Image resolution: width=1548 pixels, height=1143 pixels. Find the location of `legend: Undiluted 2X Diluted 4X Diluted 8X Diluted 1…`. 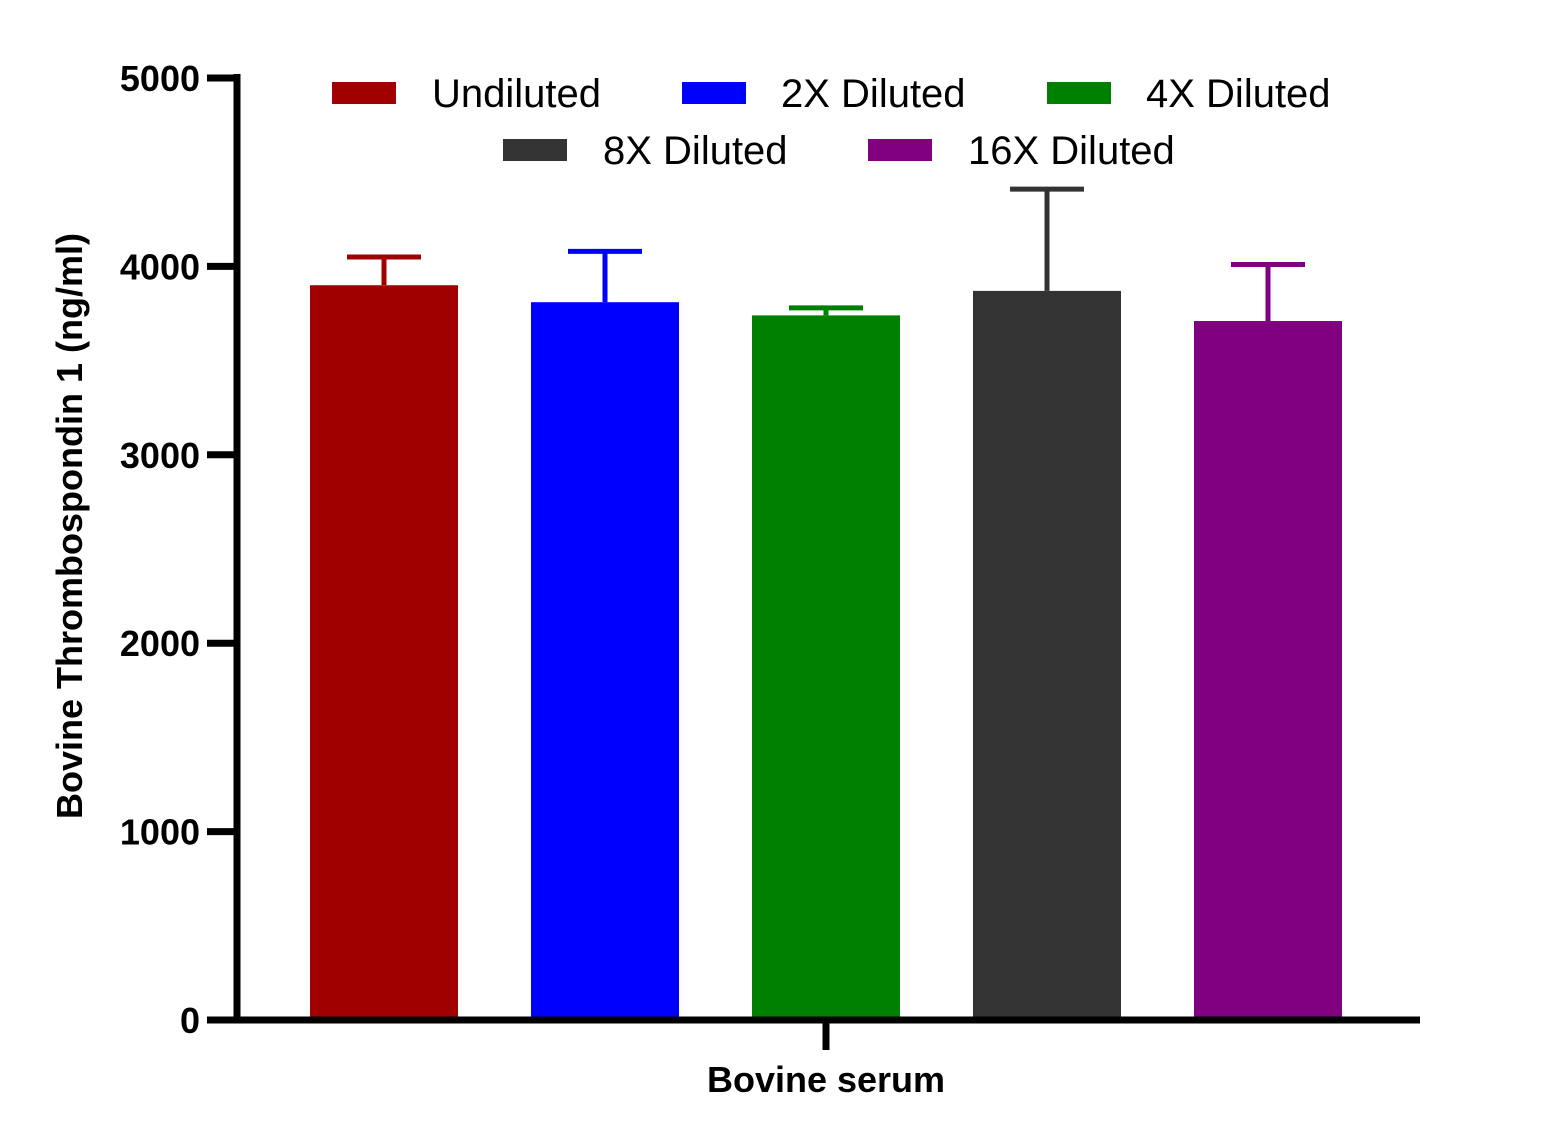

legend: Undiluted 2X Diluted 4X Diluted 8X Diluted 1… is located at coordinates (831, 122).